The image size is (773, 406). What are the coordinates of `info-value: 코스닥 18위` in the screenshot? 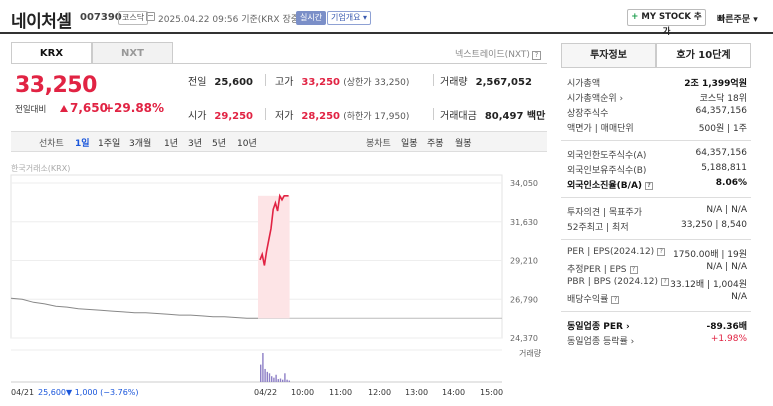 It's located at (723, 99).